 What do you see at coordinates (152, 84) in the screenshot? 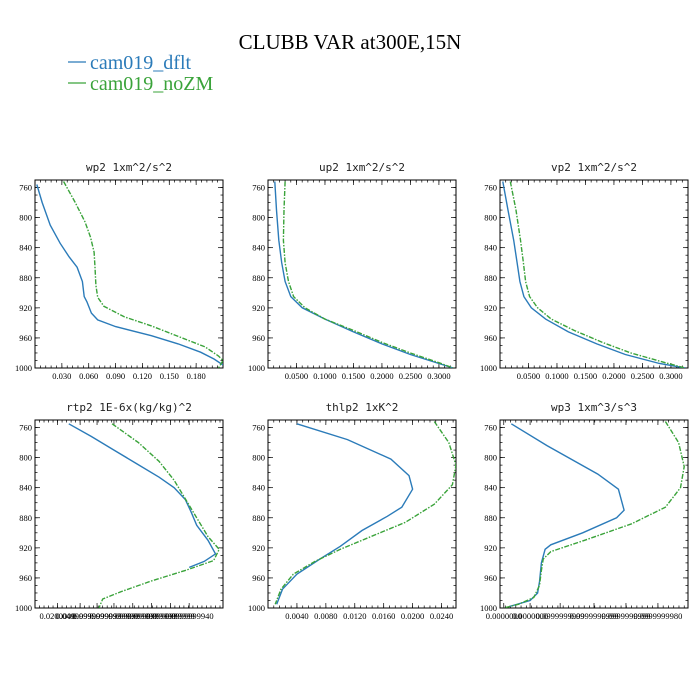
I see `legend-label-nozm: cam019_noZM` at bounding box center [152, 84].